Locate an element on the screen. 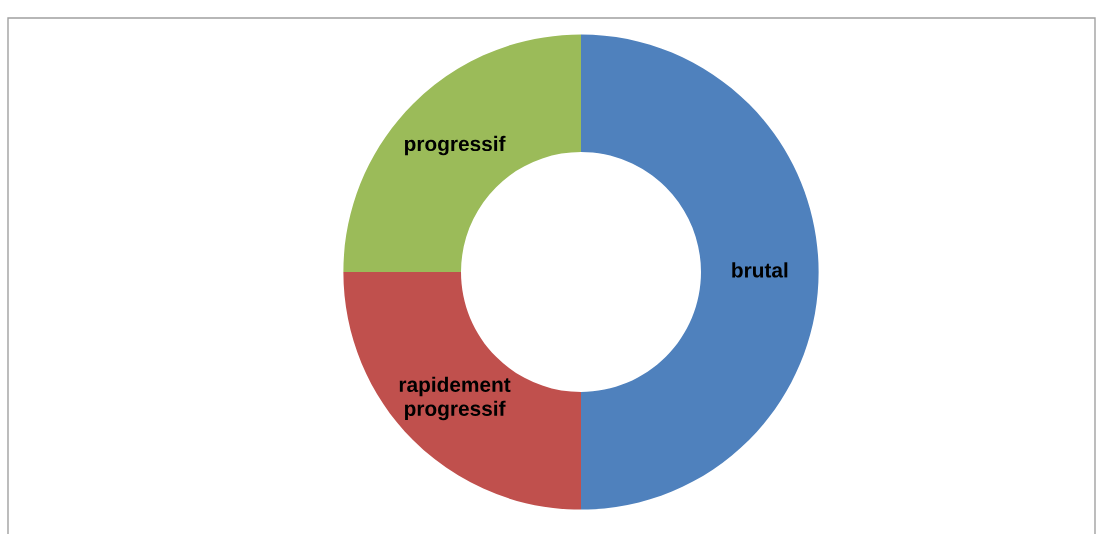 Image resolution: width=1102 pixels, height=534 pixels. slice-label: rapidement progressif is located at coordinates (455, 398).